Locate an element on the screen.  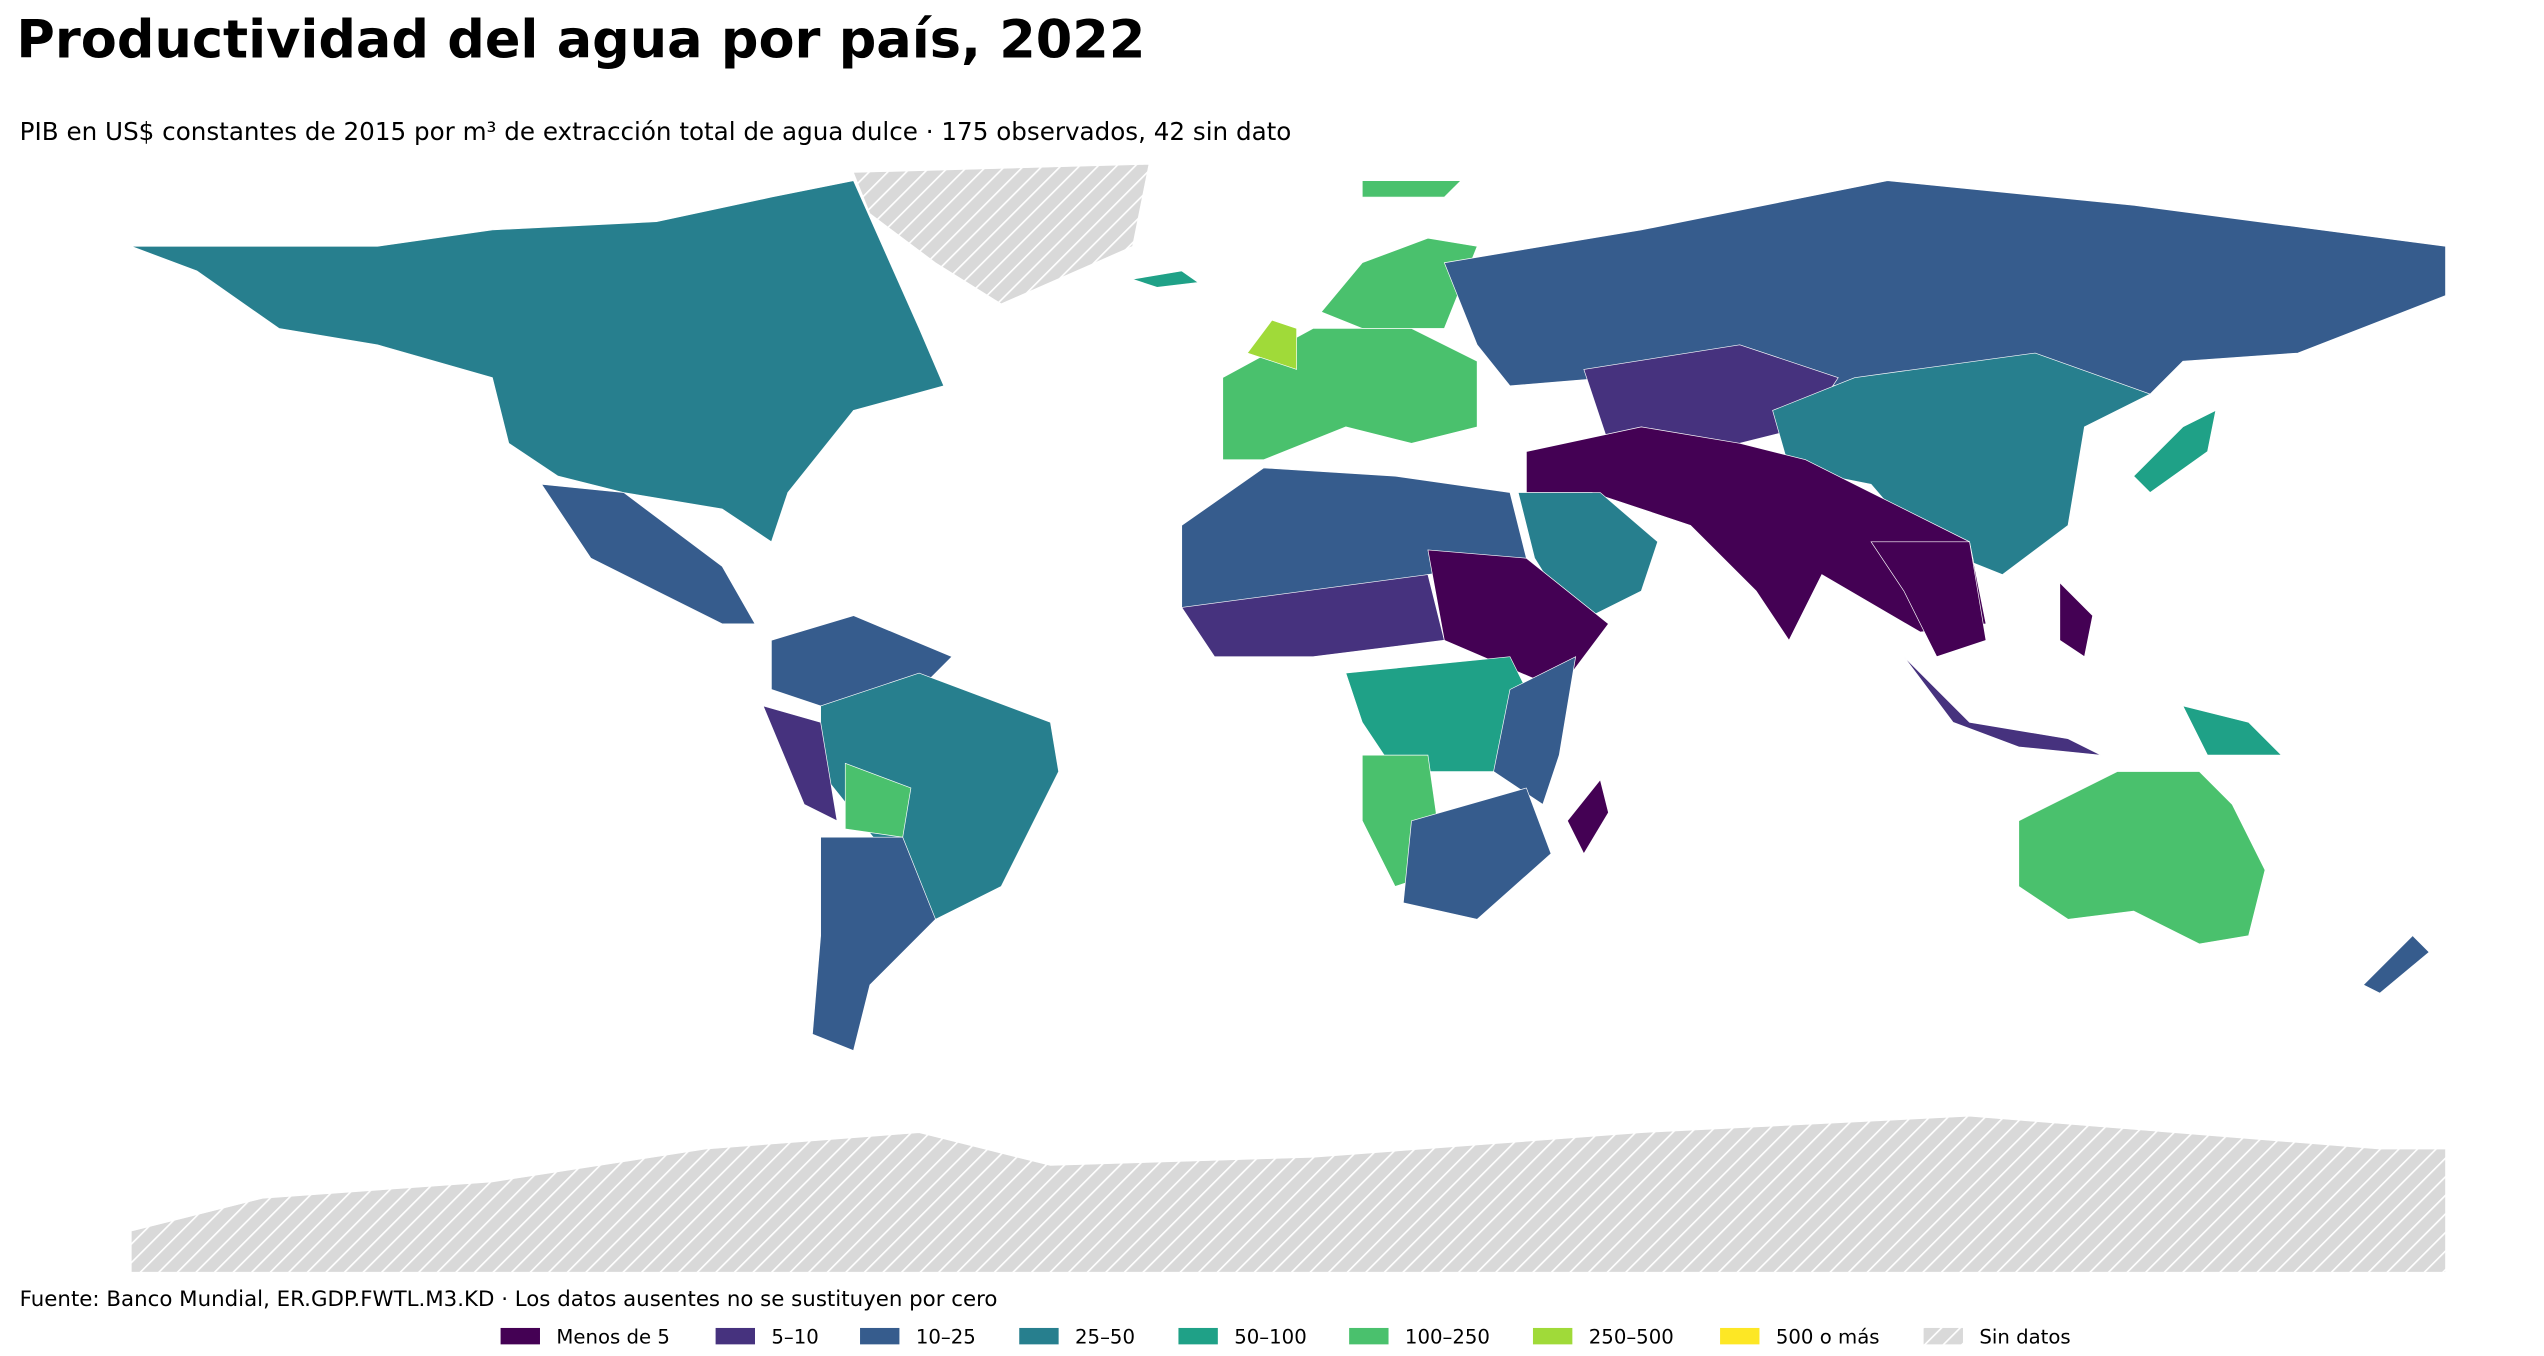
legend-label: 5–10 is located at coordinates (794, 1336).